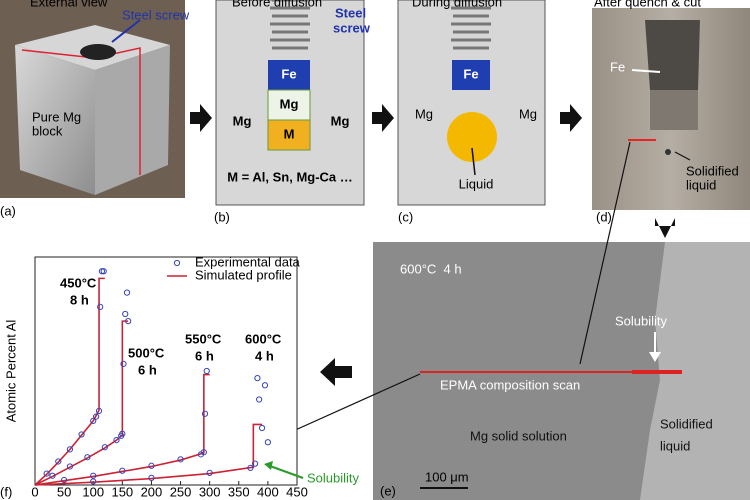  What do you see at coordinates (701, 184) in the screenshot?
I see `annotation: liquid` at bounding box center [701, 184].